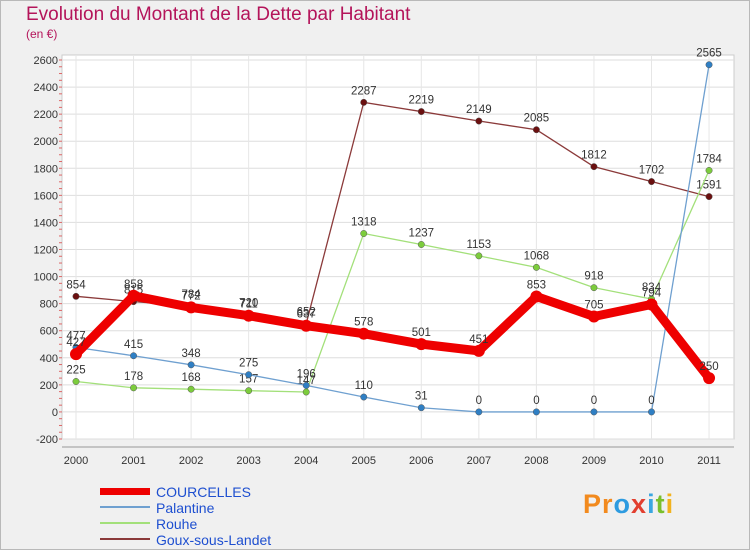 The image size is (750, 550). I want to click on x-tick-label: 2002, so click(191, 461).